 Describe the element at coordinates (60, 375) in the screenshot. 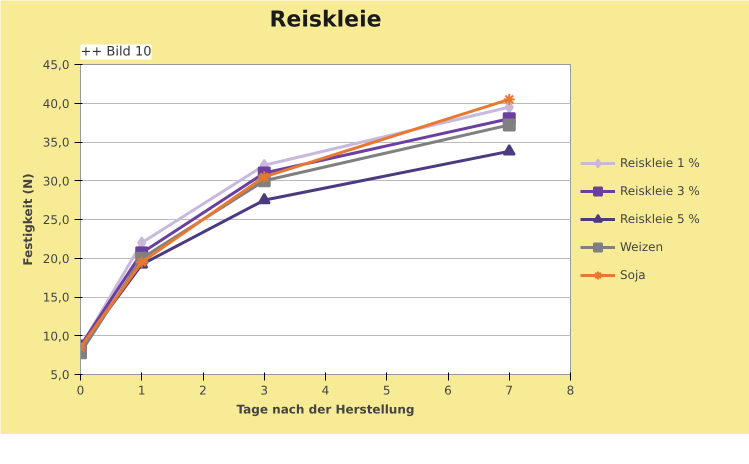

I see `y-tick-label: 5,0` at that location.